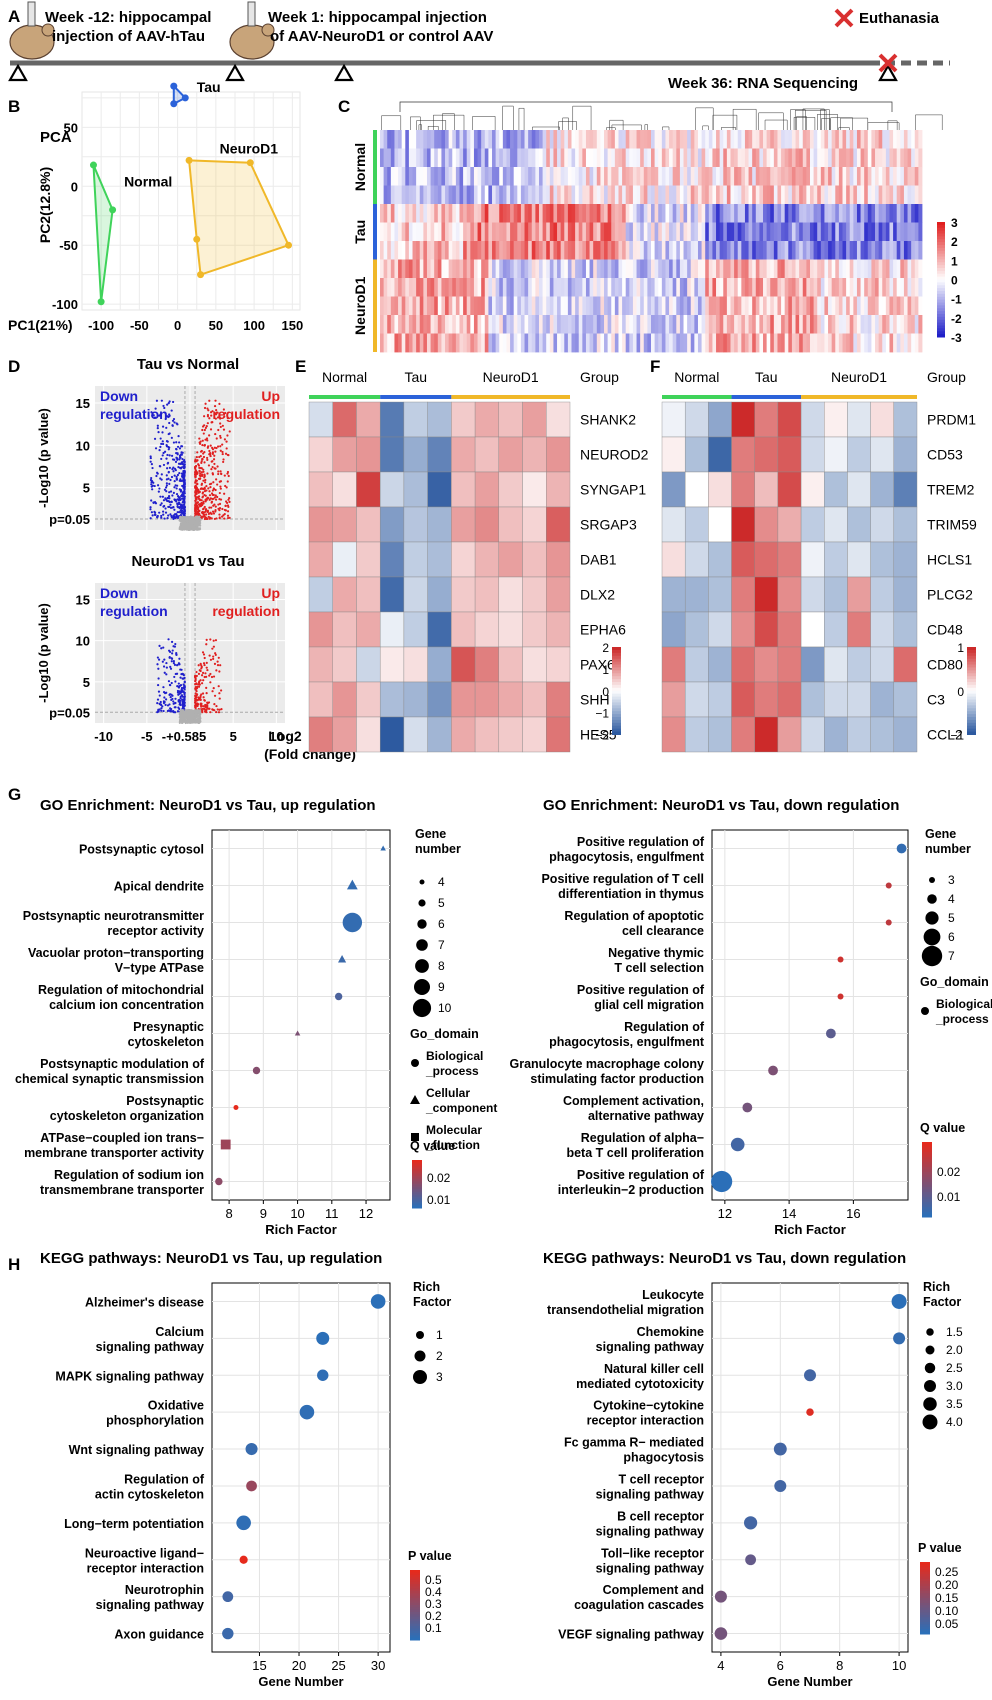 The width and height of the screenshot is (992, 1700). Describe the element at coordinates (430, 1556) in the screenshot. I see `kgL-color-title: P value` at that location.